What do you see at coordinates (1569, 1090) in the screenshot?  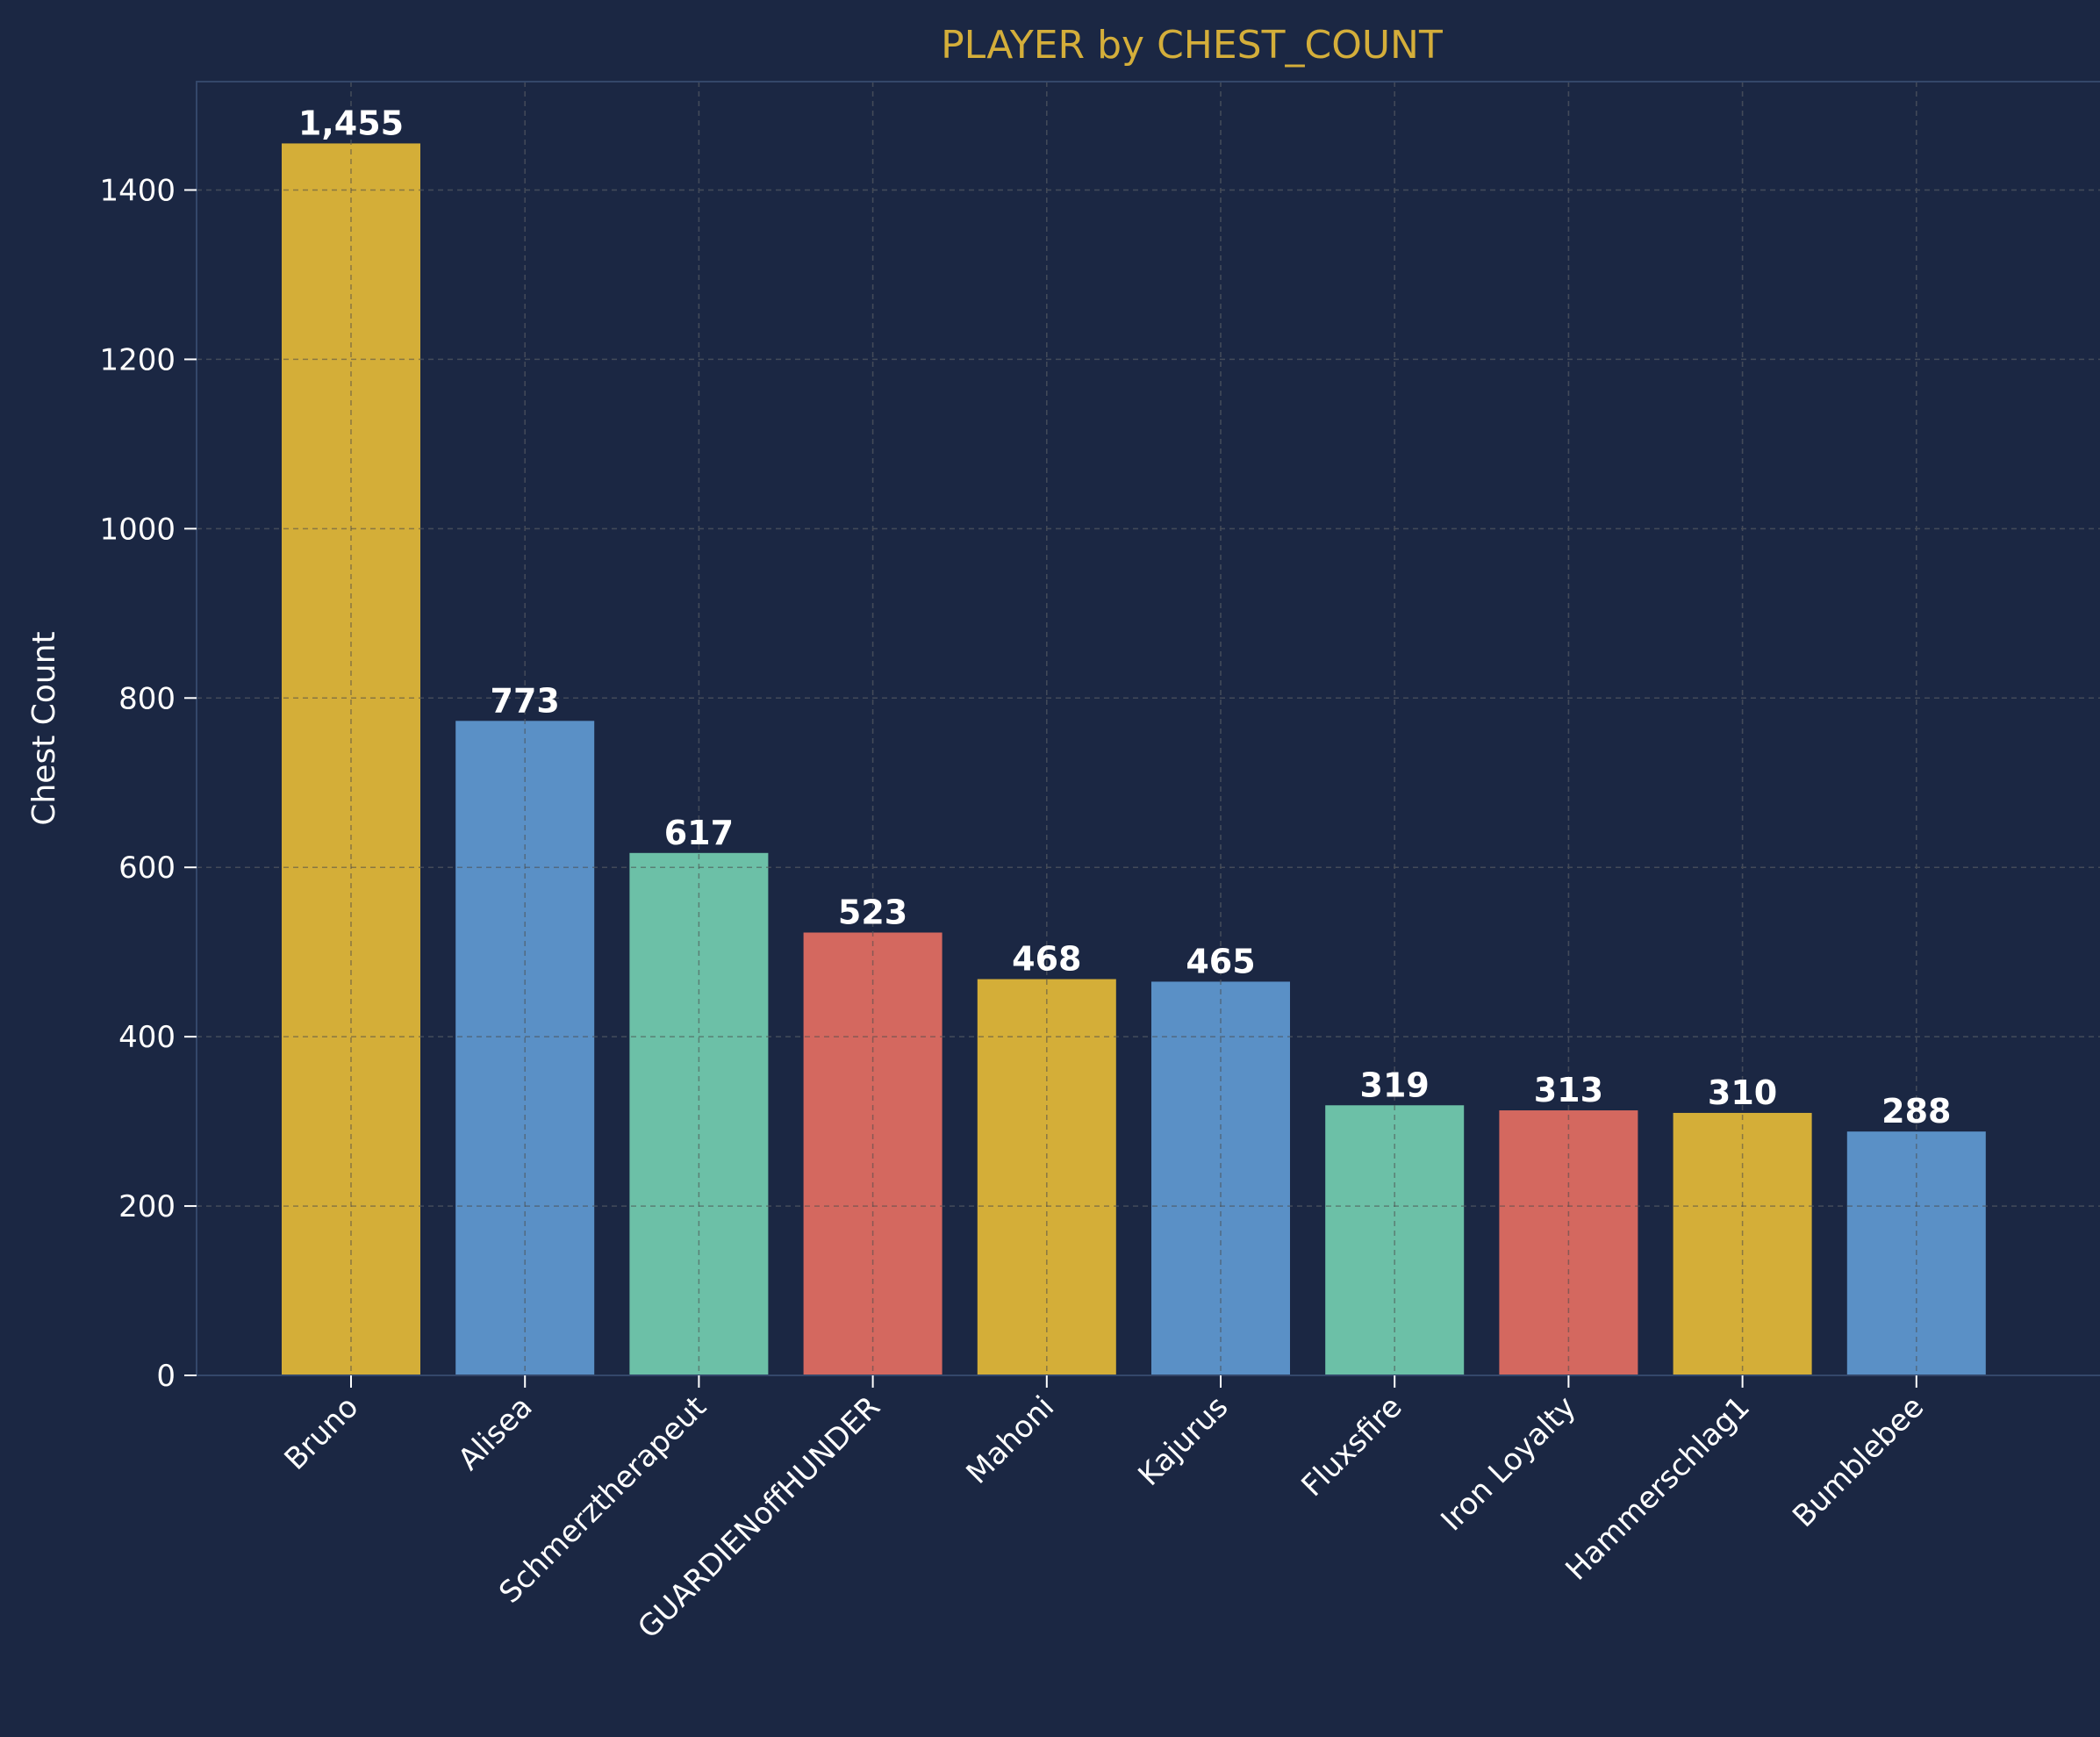 I see `data-label: 313` at bounding box center [1569, 1090].